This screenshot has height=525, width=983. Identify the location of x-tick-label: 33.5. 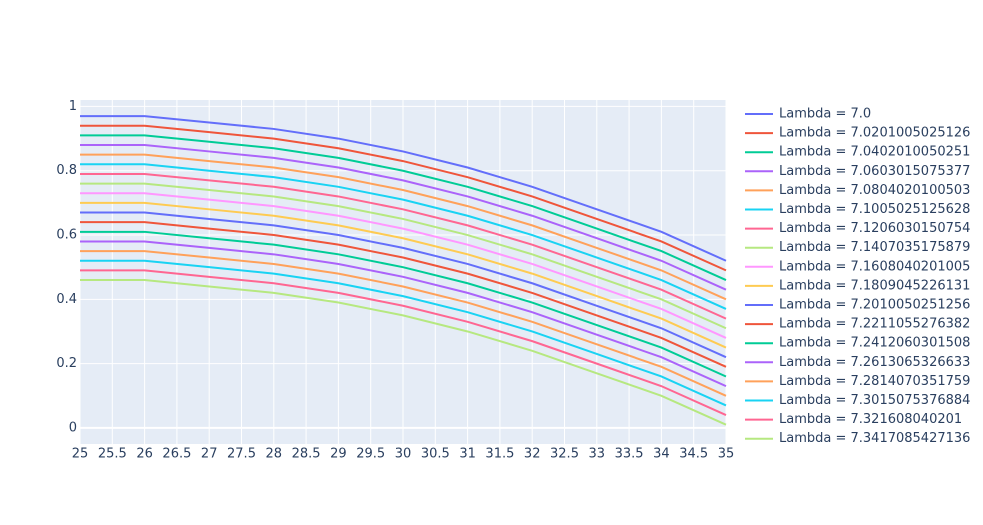
(629, 454).